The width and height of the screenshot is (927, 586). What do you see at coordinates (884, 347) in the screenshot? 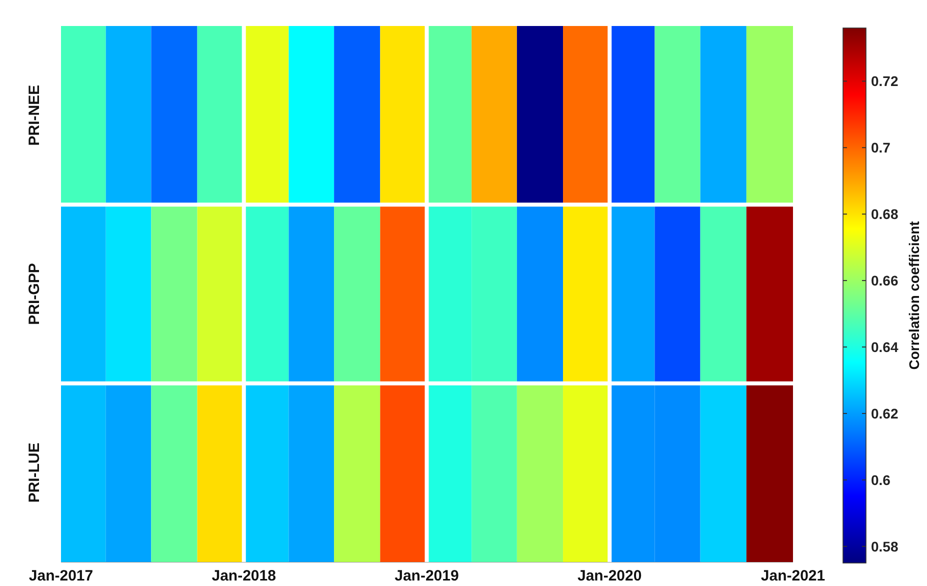
I see `color-bar-label: 0.64` at bounding box center [884, 347].